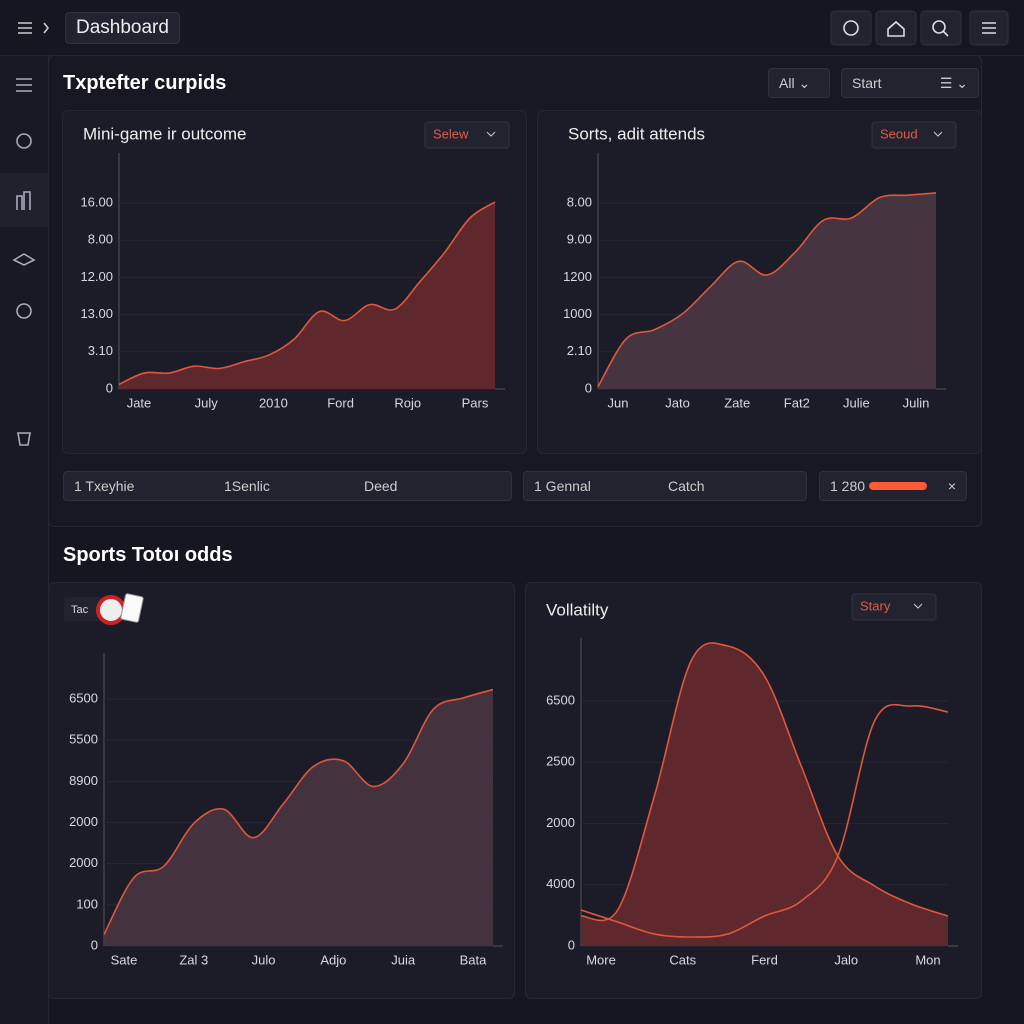 Image resolution: width=1024 pixels, height=1024 pixels. What do you see at coordinates (686, 486) in the screenshot?
I see `filter-item: Catch` at bounding box center [686, 486].